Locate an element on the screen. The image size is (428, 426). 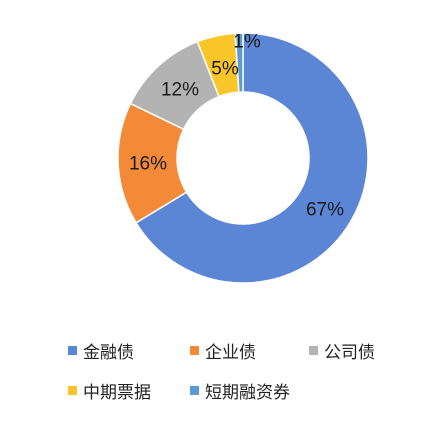
legend-item-financial-bonds: 金融债 is located at coordinates (101, 350).